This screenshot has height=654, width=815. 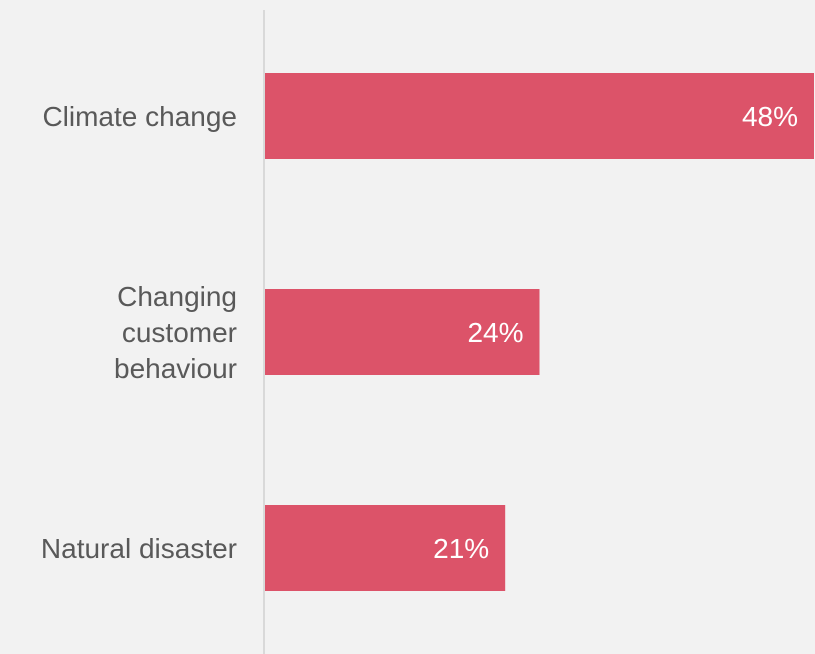 I want to click on value-label-2: 24%, so click(x=495, y=332).